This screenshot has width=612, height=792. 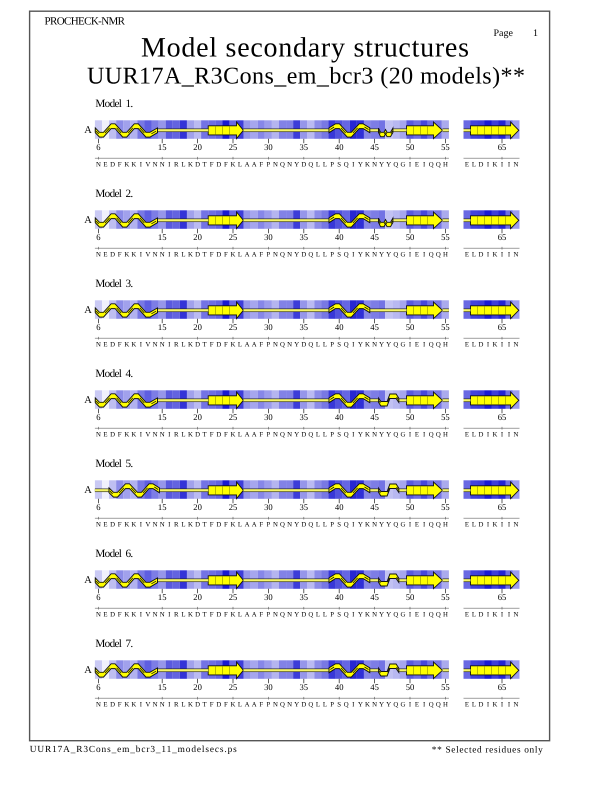 I want to click on svg-text: Model 4., so click(x=114, y=374).